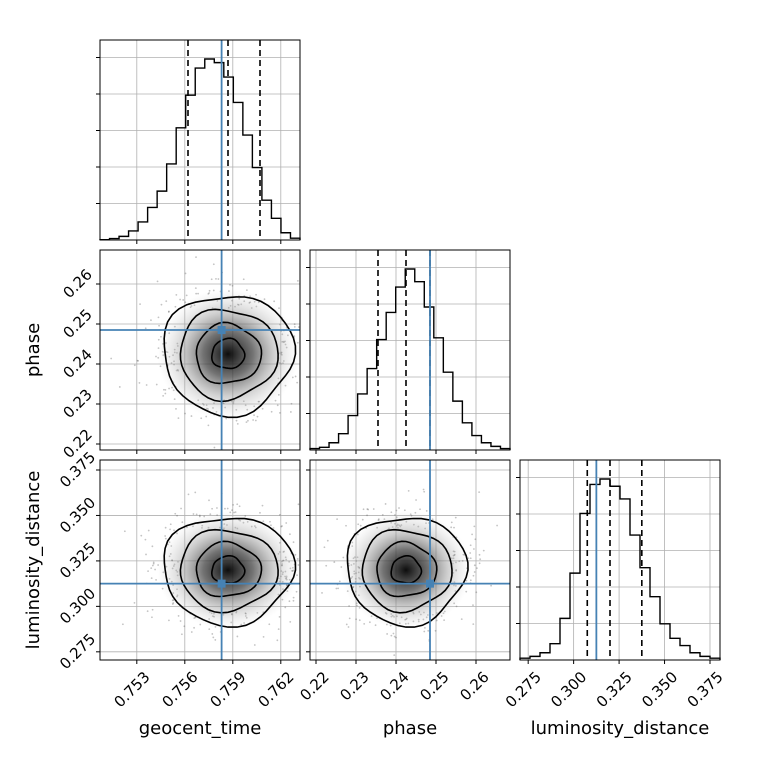 This screenshot has width=760, height=760. What do you see at coordinates (77, 323) in the screenshot?
I see `tick-label-y-phase: 0.25` at bounding box center [77, 323].